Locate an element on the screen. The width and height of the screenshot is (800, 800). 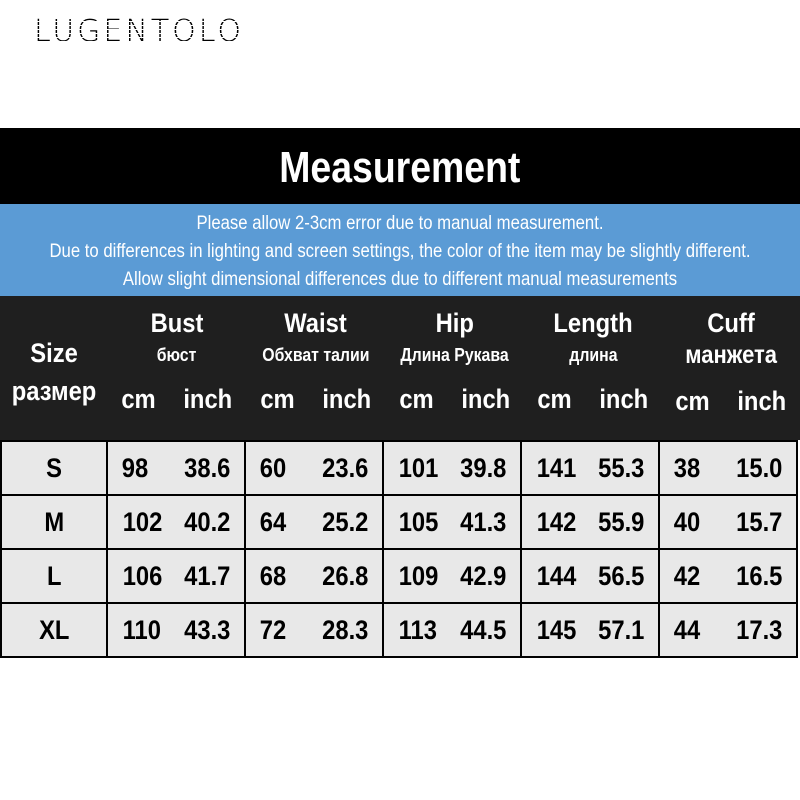
cm-value: 105 is located at coordinates (418, 521).